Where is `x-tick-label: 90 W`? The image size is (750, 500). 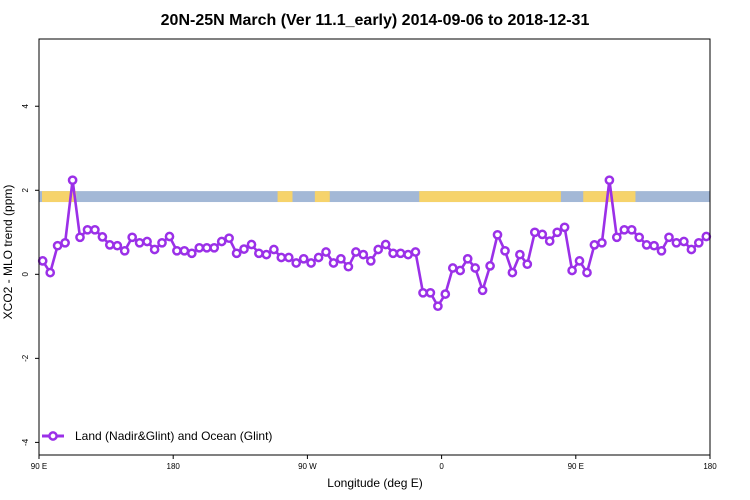
x-tick-label: 90 W is located at coordinates (307, 466).